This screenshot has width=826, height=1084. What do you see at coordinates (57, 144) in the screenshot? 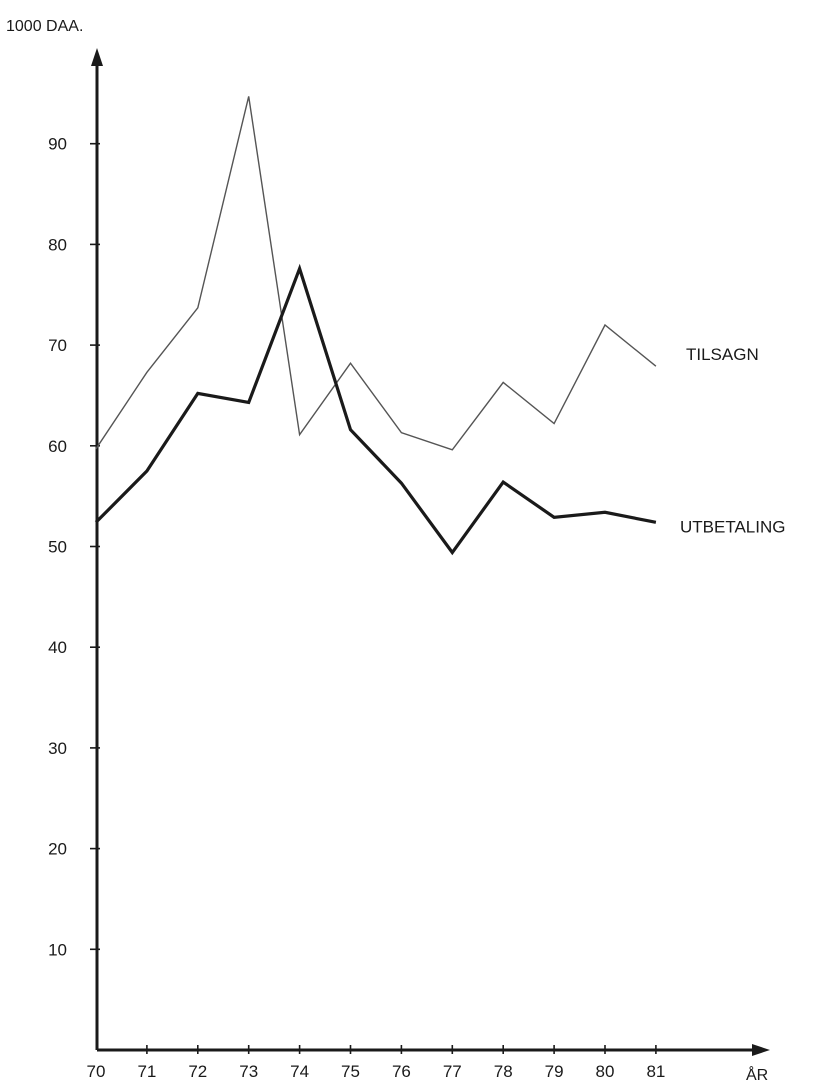
I see `y-tick-label: 90` at bounding box center [57, 144].